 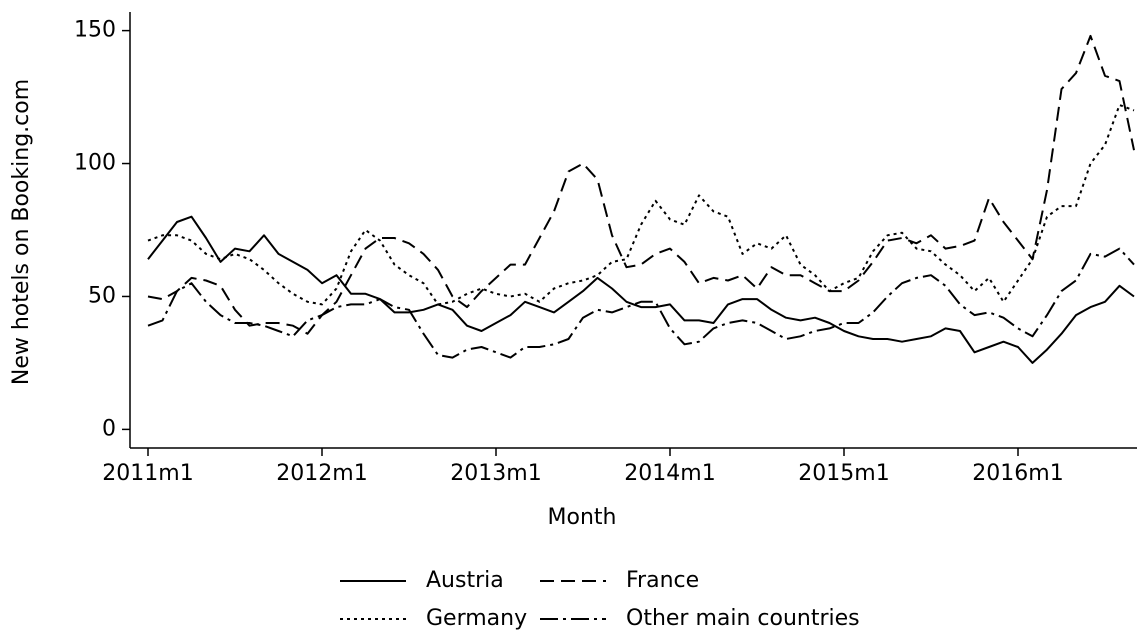 What do you see at coordinates (662, 580) in the screenshot?
I see `legend-label: France` at bounding box center [662, 580].